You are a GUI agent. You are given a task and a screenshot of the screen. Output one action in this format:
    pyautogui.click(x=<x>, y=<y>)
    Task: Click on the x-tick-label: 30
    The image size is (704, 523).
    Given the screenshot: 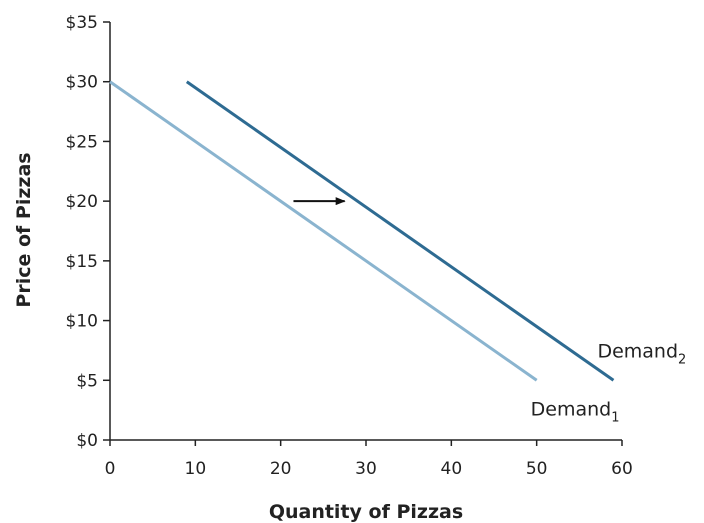 What is the action you would take?
    pyautogui.click(x=366, y=469)
    